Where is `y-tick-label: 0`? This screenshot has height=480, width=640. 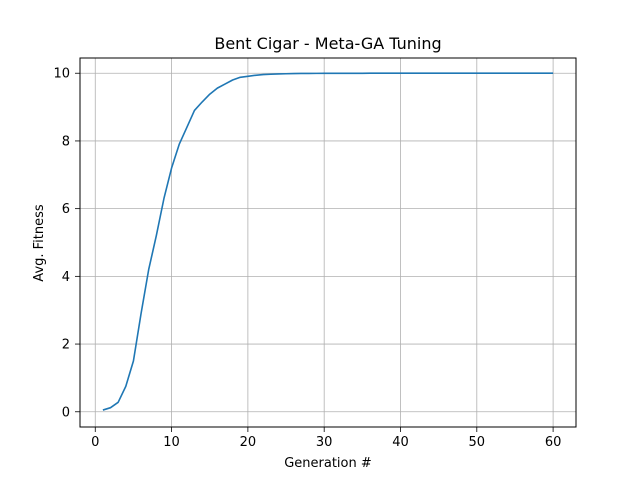 y-tick-label: 0 is located at coordinates (66, 412).